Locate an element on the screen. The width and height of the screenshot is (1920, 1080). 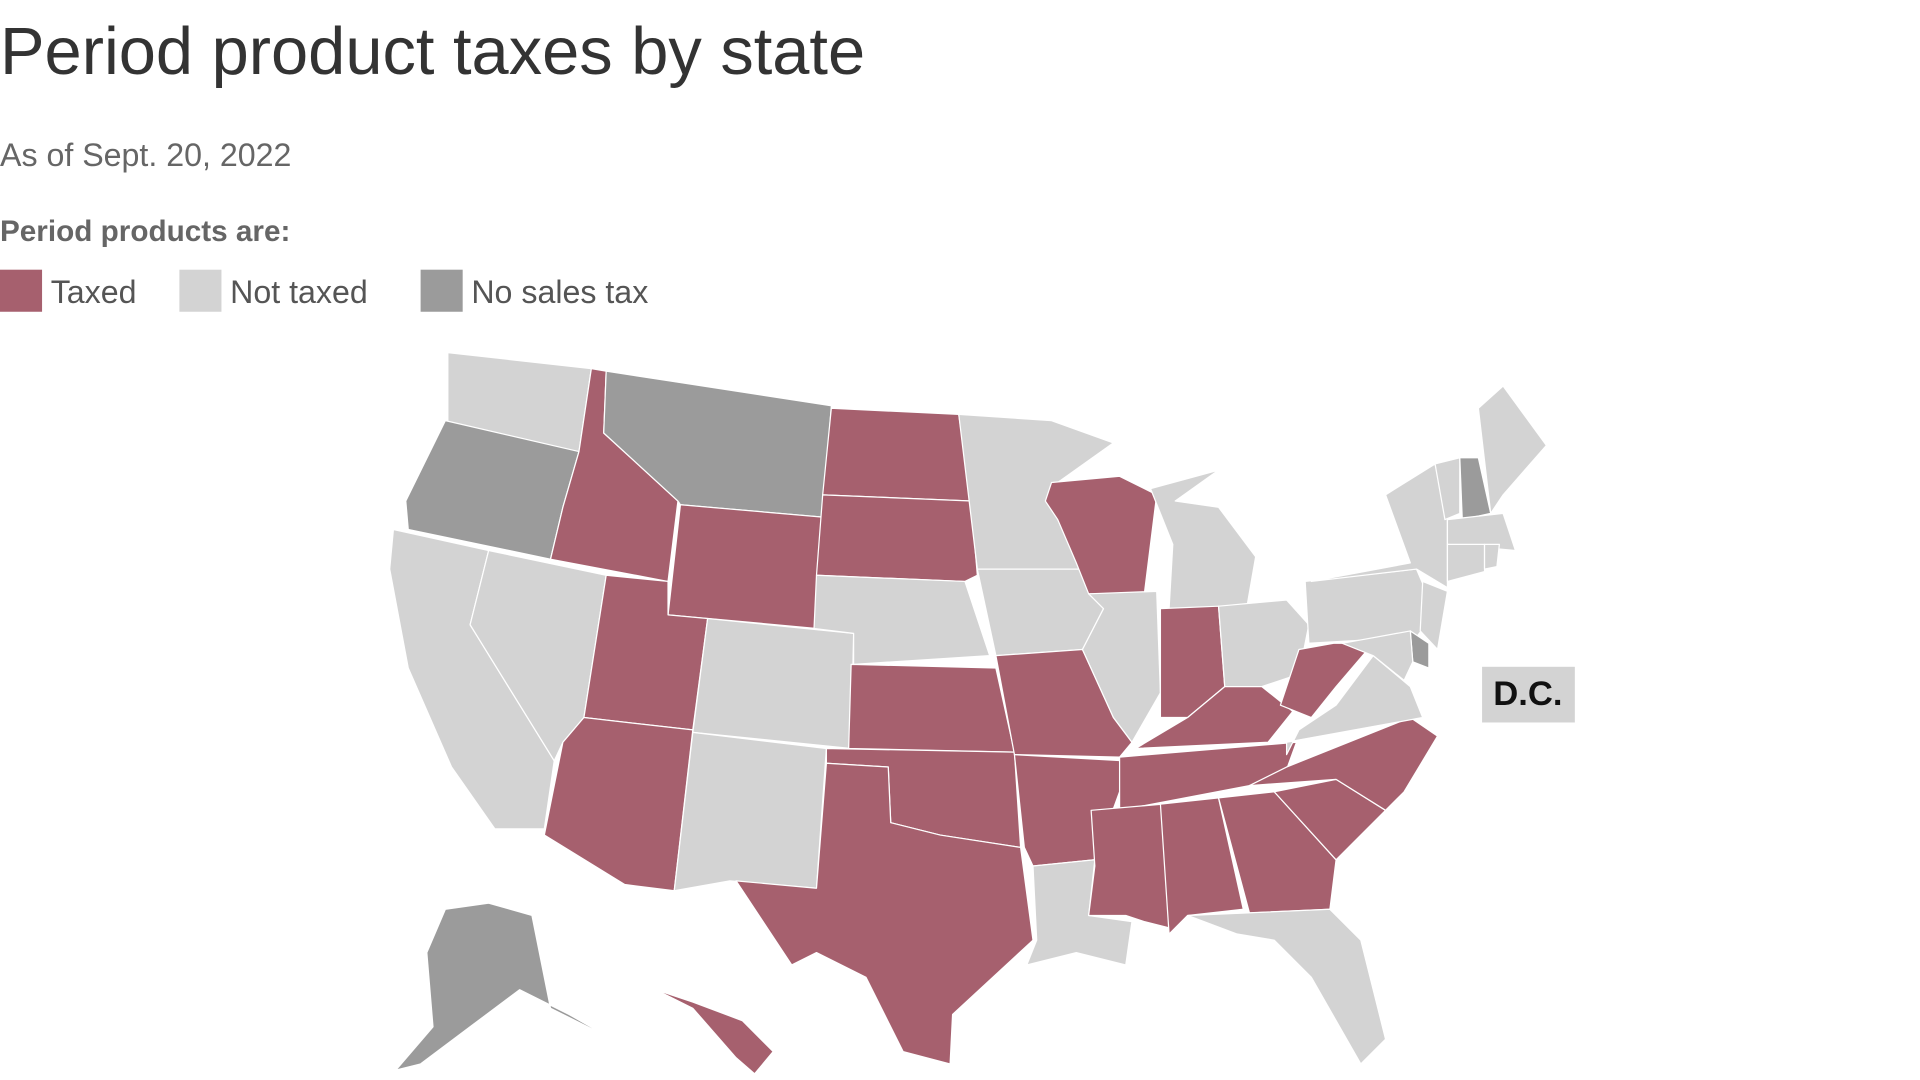
subtitle: As of Sept. 20, 2022 is located at coordinates (145, 155).